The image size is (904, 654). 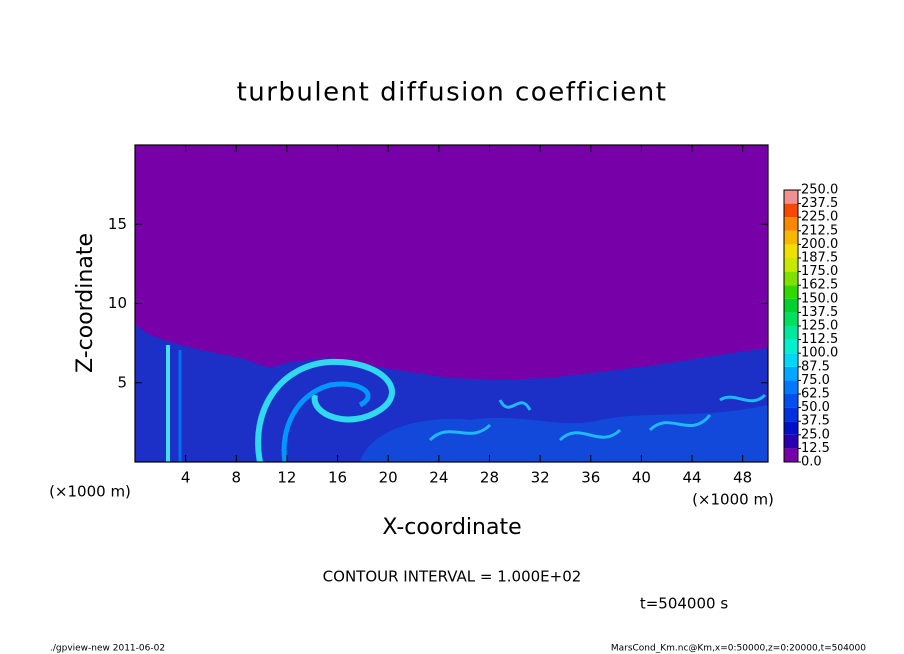 What do you see at coordinates (819, 298) in the screenshot?
I see `colorbar-label: 150.0` at bounding box center [819, 298].